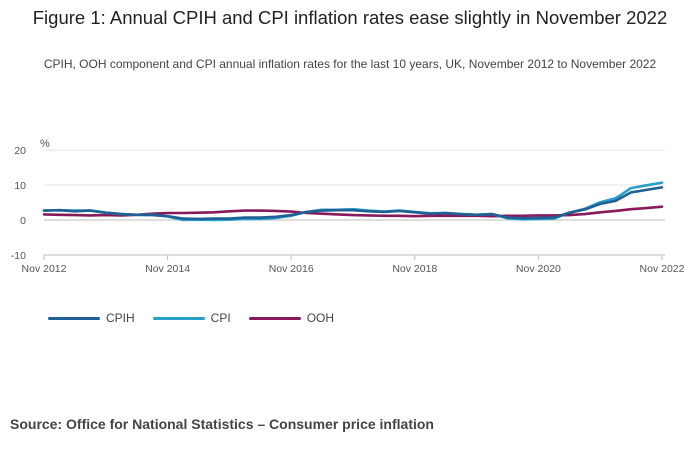 This screenshot has height=451, width=700. I want to click on y-tick-label: 10, so click(20, 186).